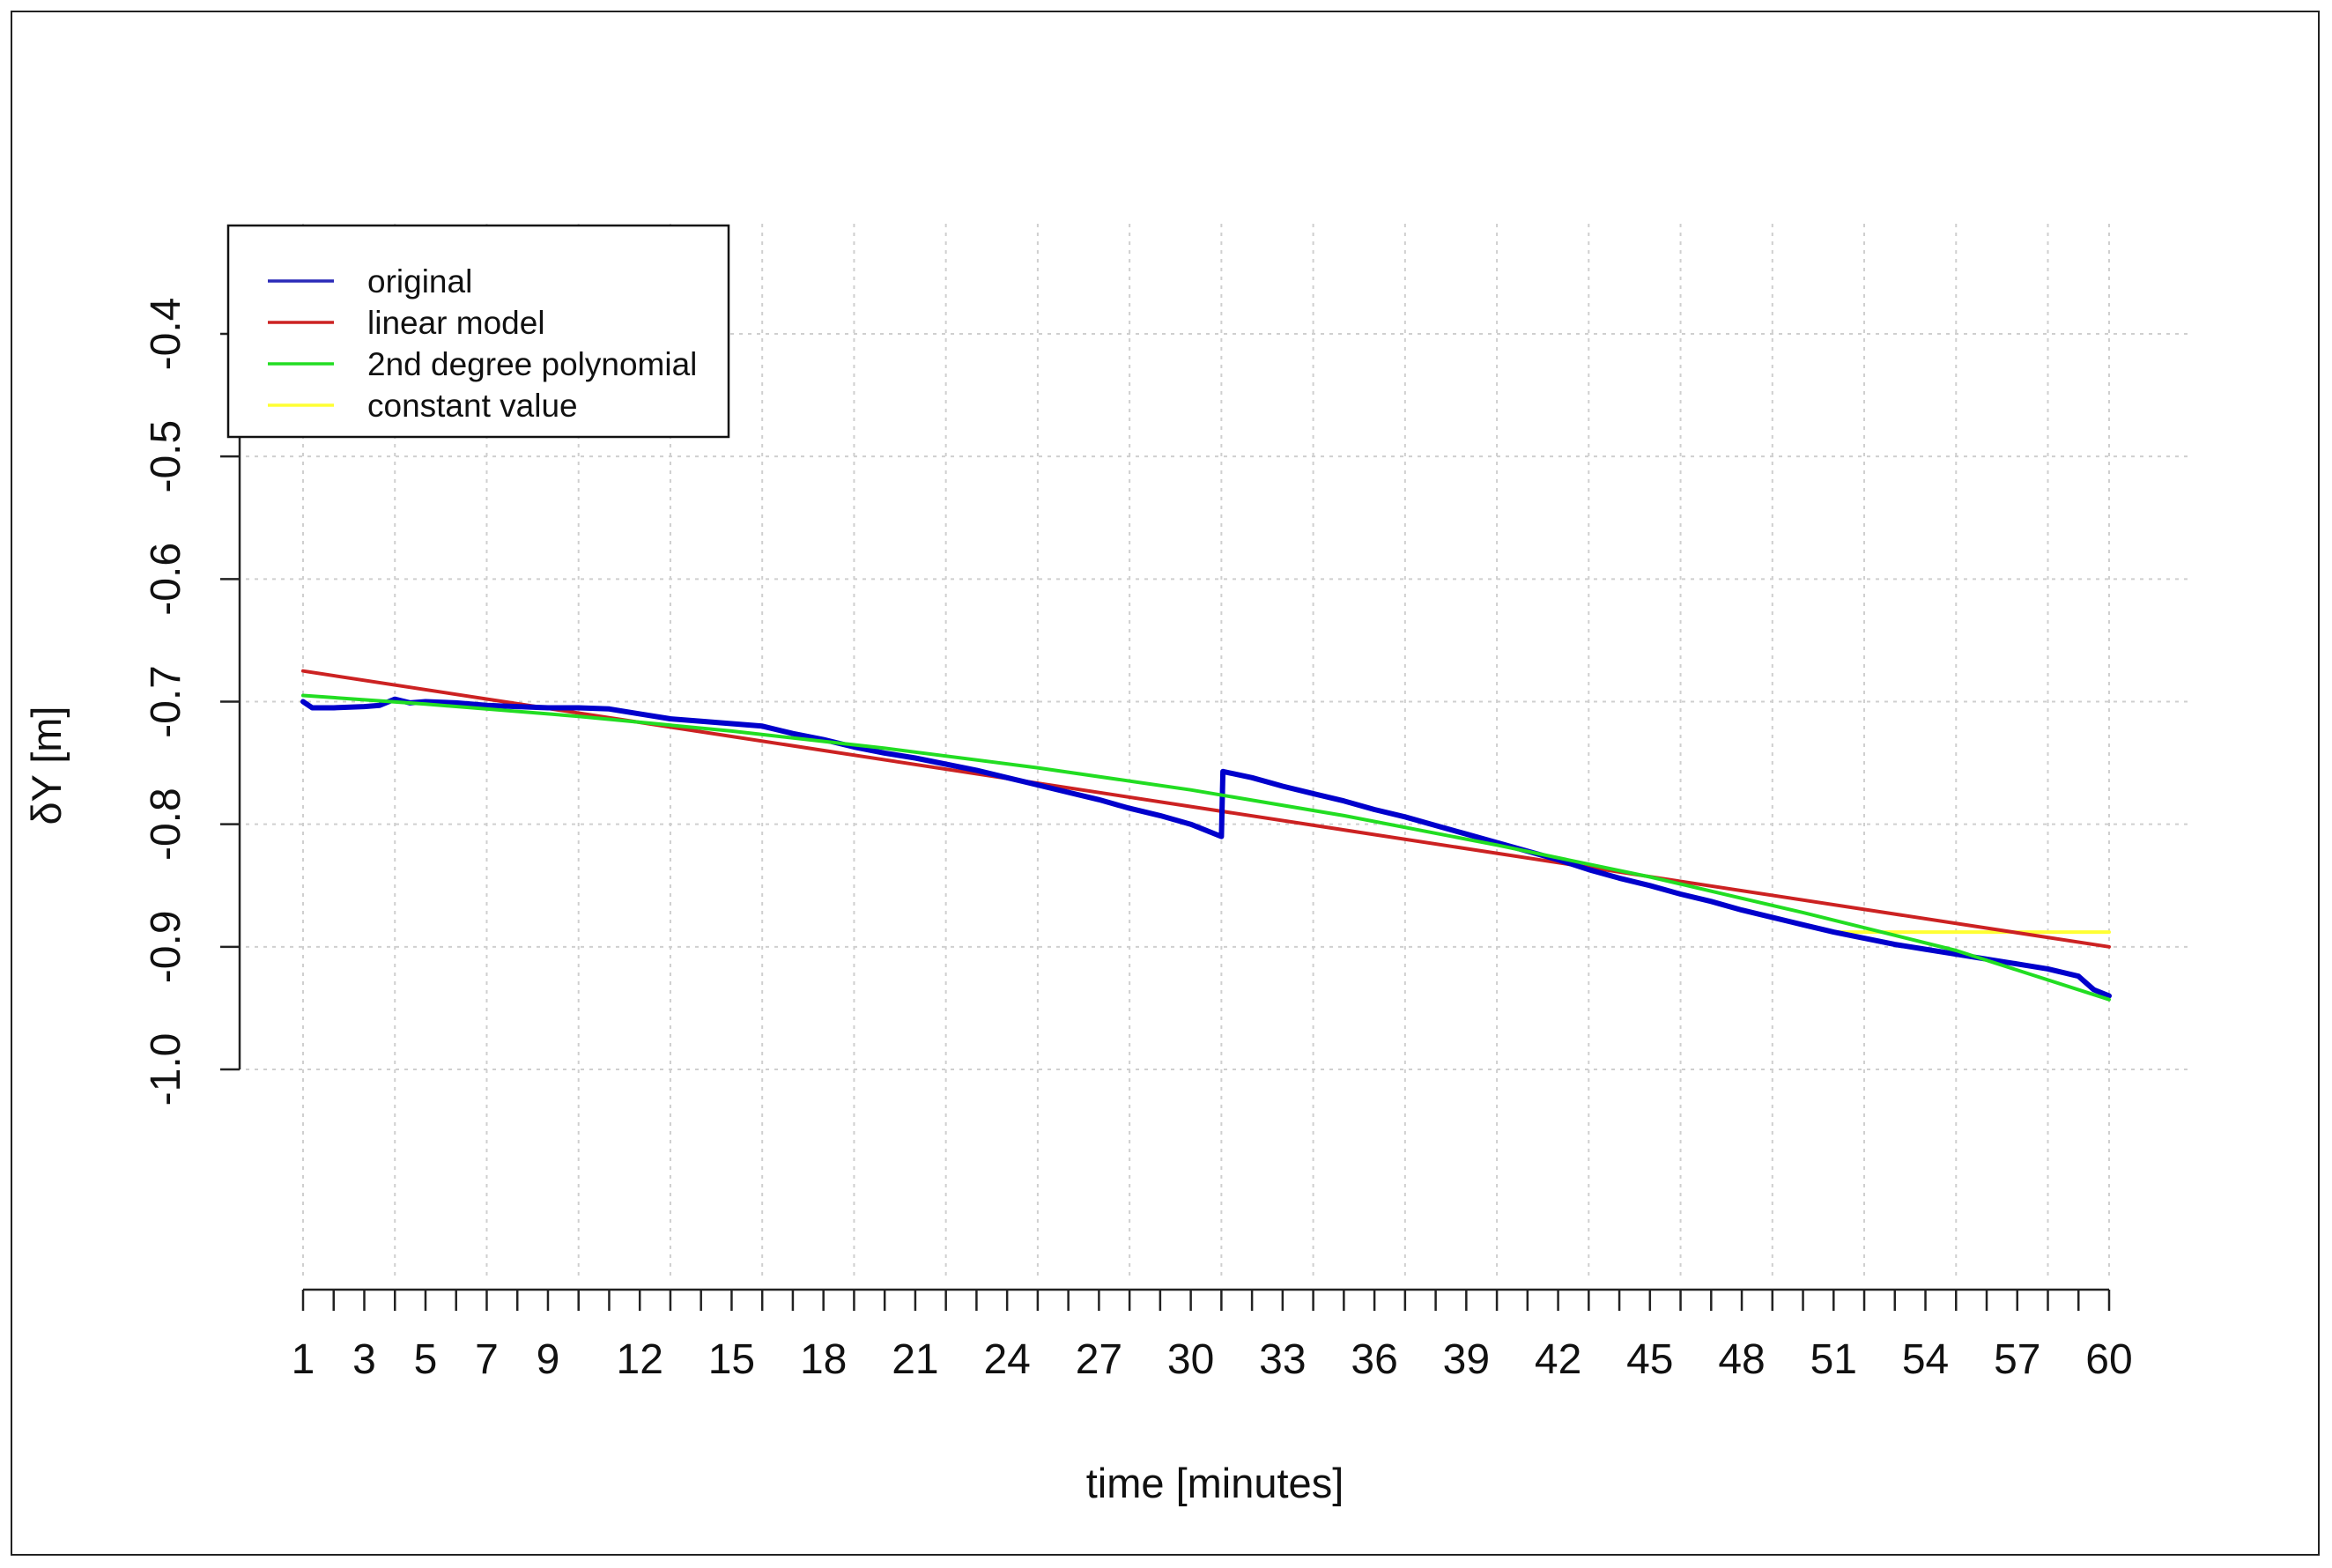 This screenshot has width=2332, height=1568. Describe the element at coordinates (731, 1359) in the screenshot. I see `x-tick-label: 15` at that location.